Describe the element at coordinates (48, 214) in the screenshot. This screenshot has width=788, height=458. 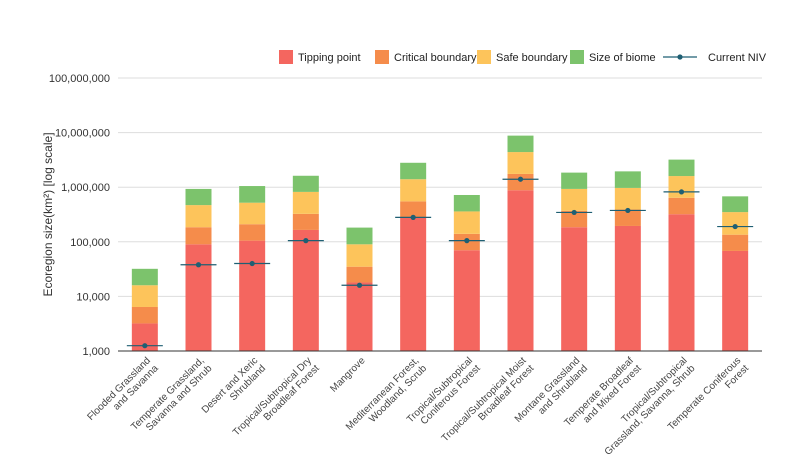
I see `y-axis-label: Ecoregion size(km²) [log scale]` at that location.